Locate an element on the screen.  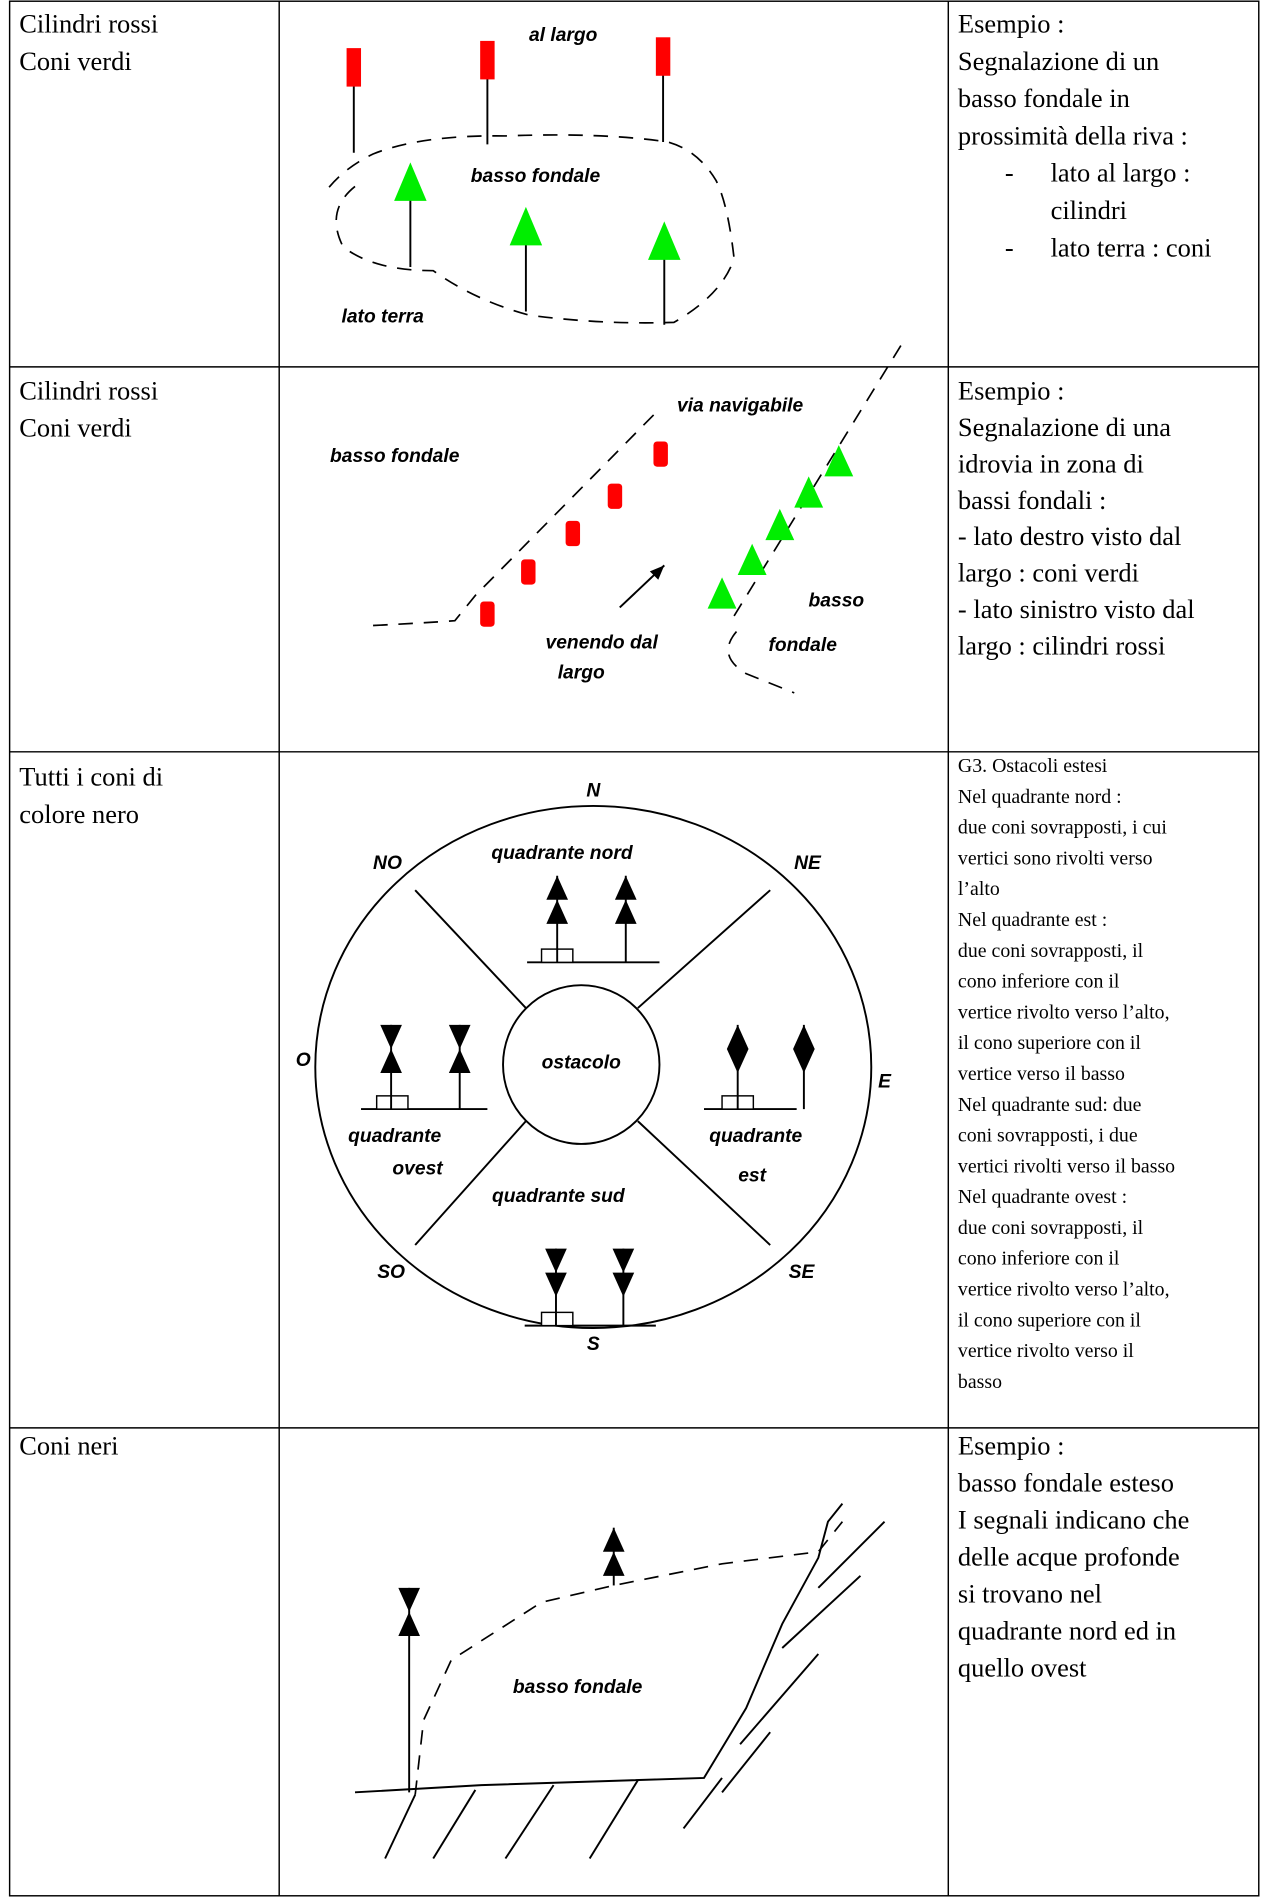
diagram-label: ostacolo is located at coordinates (581, 1062).